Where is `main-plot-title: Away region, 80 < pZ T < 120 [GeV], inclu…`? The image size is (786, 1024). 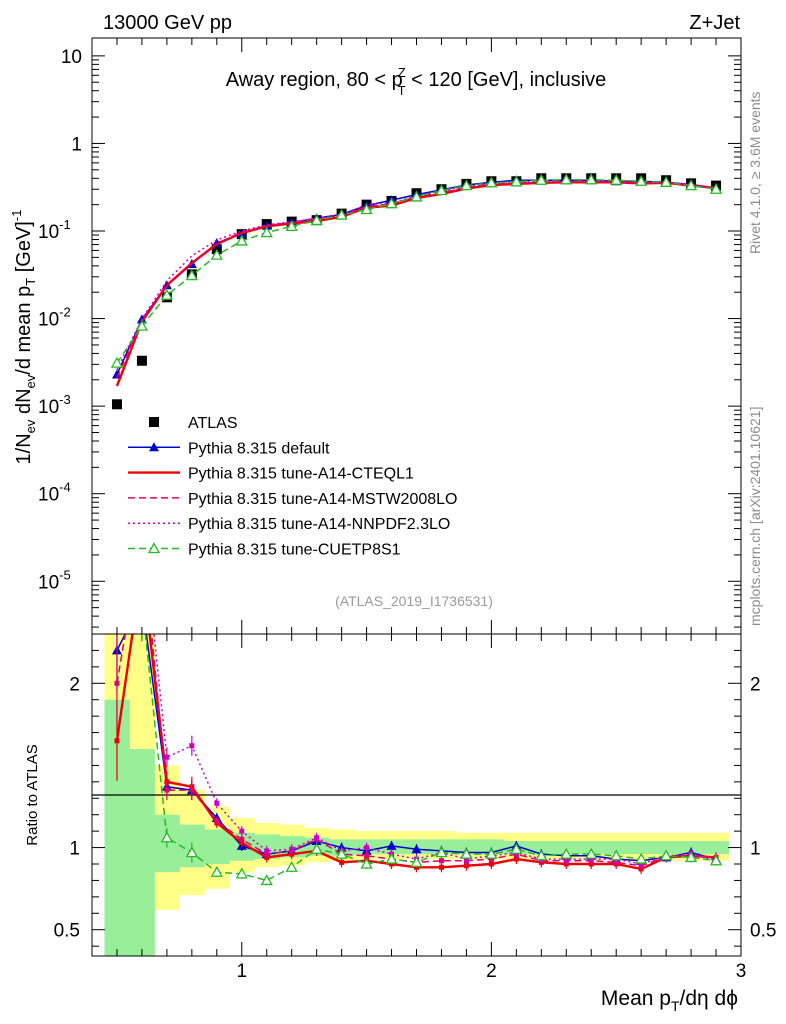 main-plot-title: Away region, 80 < pZ T < 120 [GeV], inclu… is located at coordinates (416, 81).